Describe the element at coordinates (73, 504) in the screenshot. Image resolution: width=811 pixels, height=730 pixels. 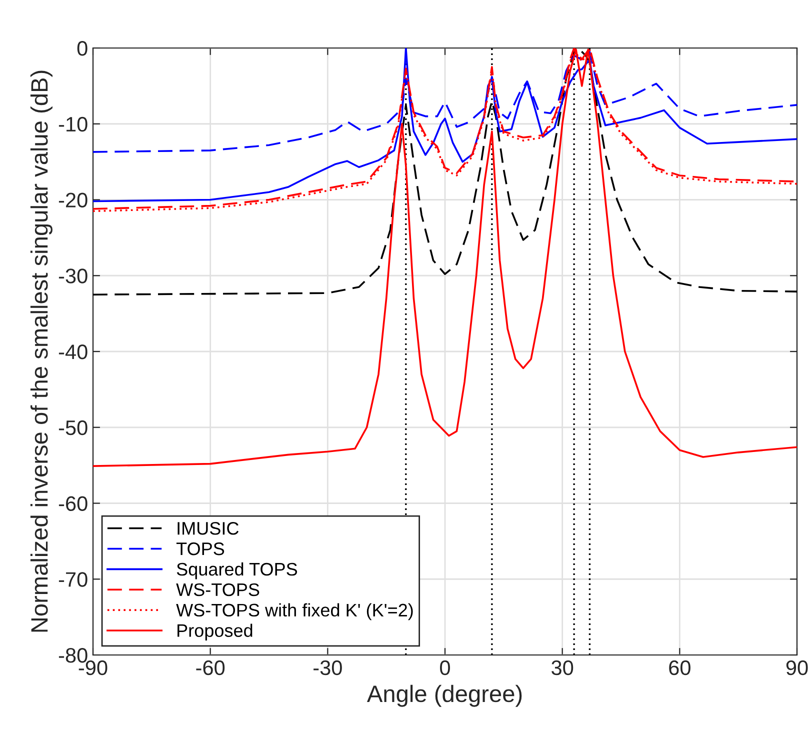
I see `y-tick-label: -60` at that location.